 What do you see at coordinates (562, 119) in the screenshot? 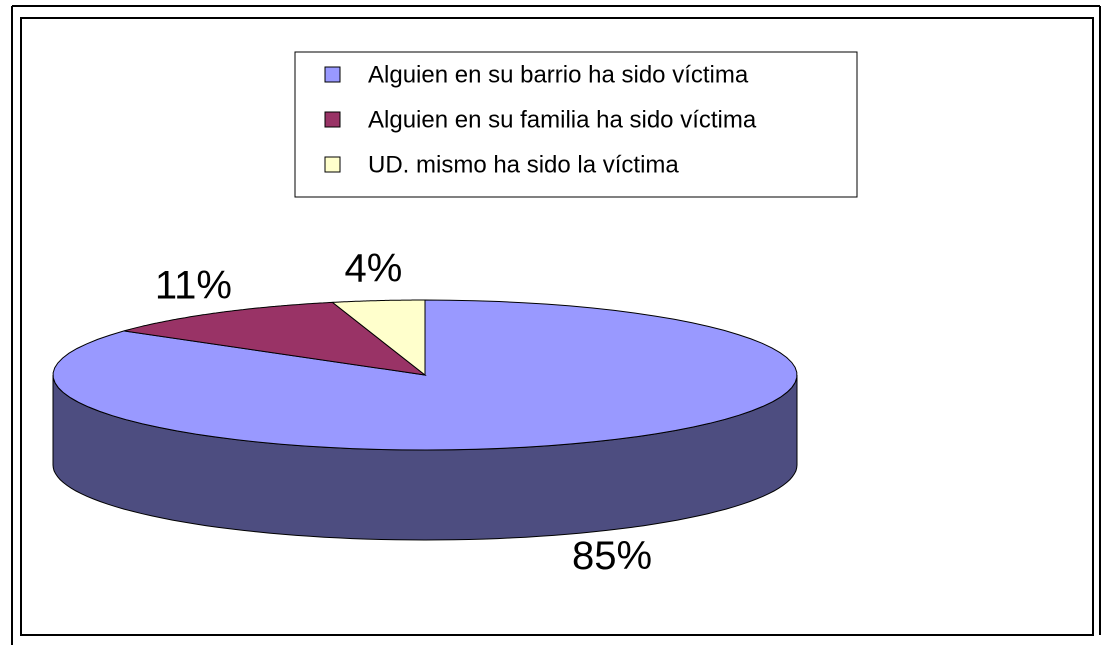
I see `legend-label: Alguien en su familia ha sido víctima` at bounding box center [562, 119].